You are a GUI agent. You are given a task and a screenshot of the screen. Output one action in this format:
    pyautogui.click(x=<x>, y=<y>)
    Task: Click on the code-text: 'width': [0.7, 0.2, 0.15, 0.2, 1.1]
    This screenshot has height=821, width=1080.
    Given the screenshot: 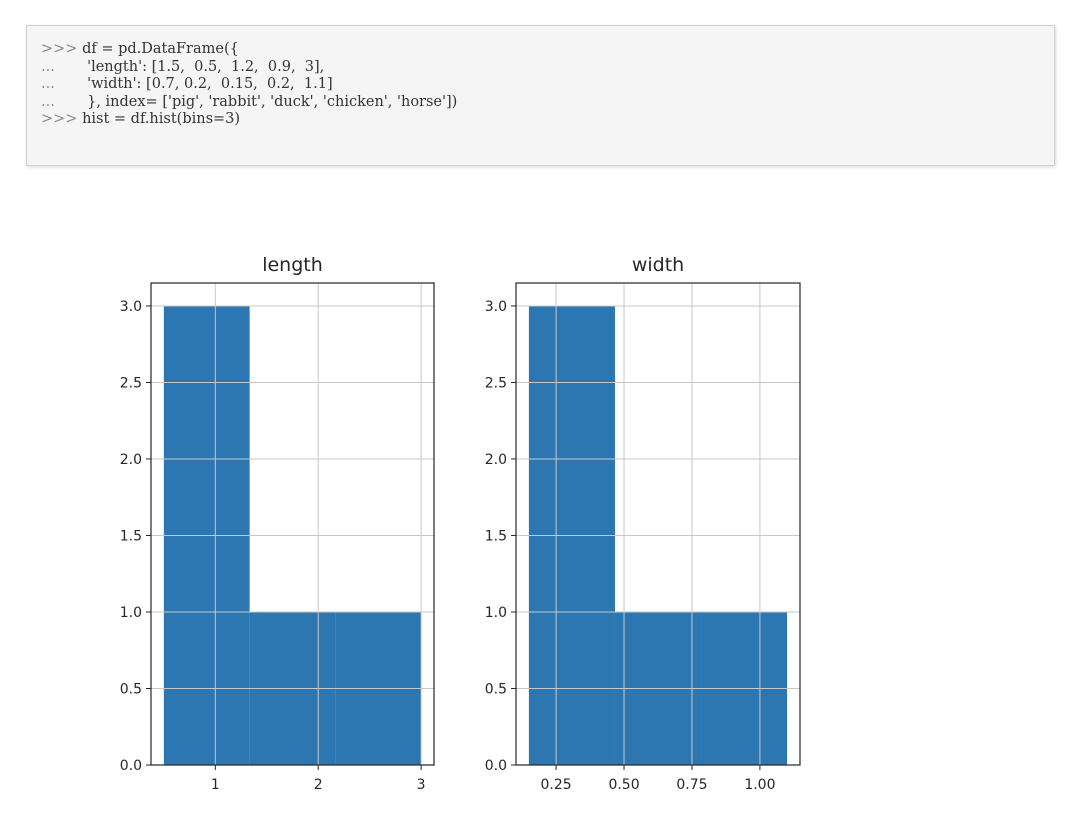 What is the action you would take?
    pyautogui.click(x=210, y=84)
    